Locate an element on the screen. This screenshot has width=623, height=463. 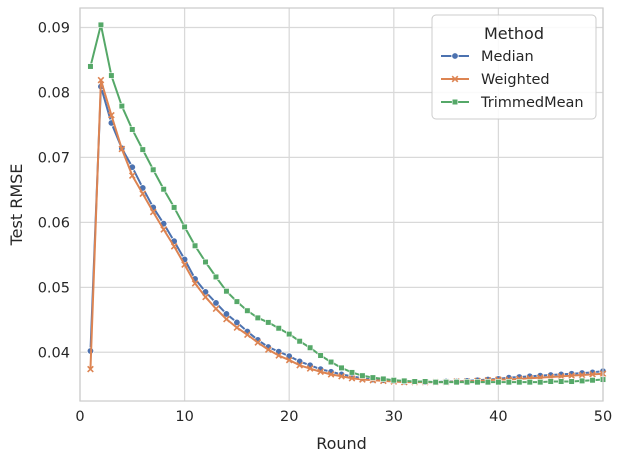
legend-trimmedmean-point is located at coordinates (455, 102).